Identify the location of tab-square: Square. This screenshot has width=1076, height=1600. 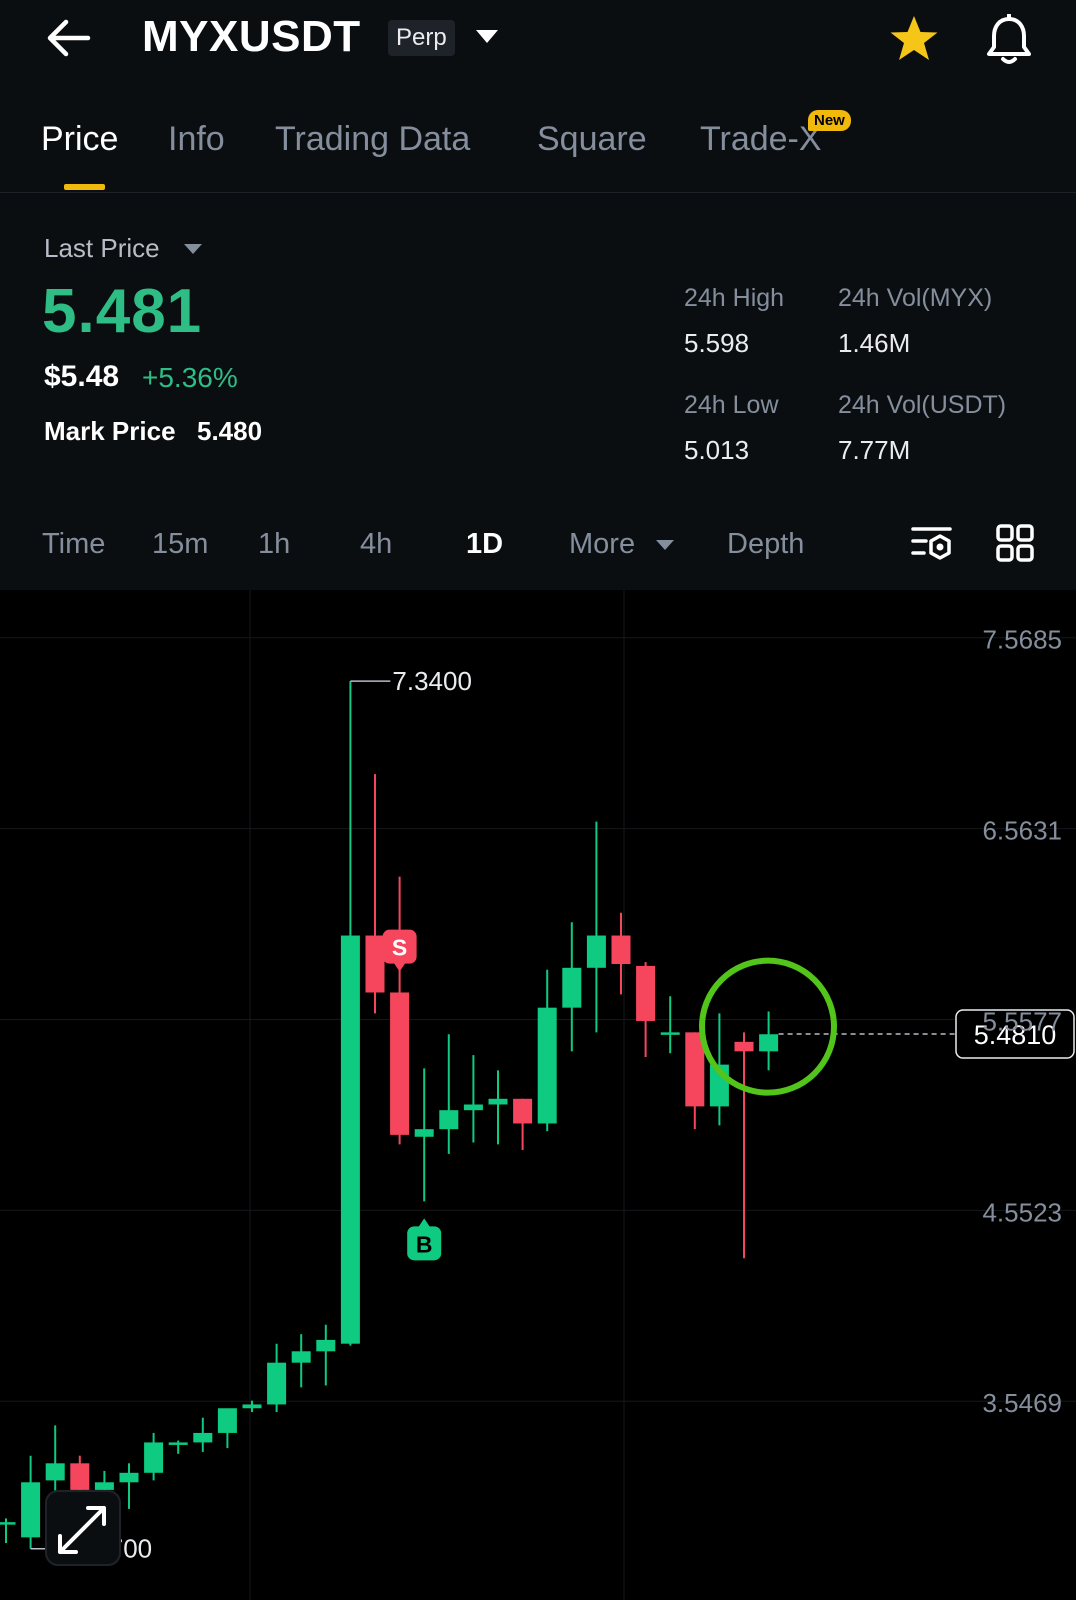
(592, 139).